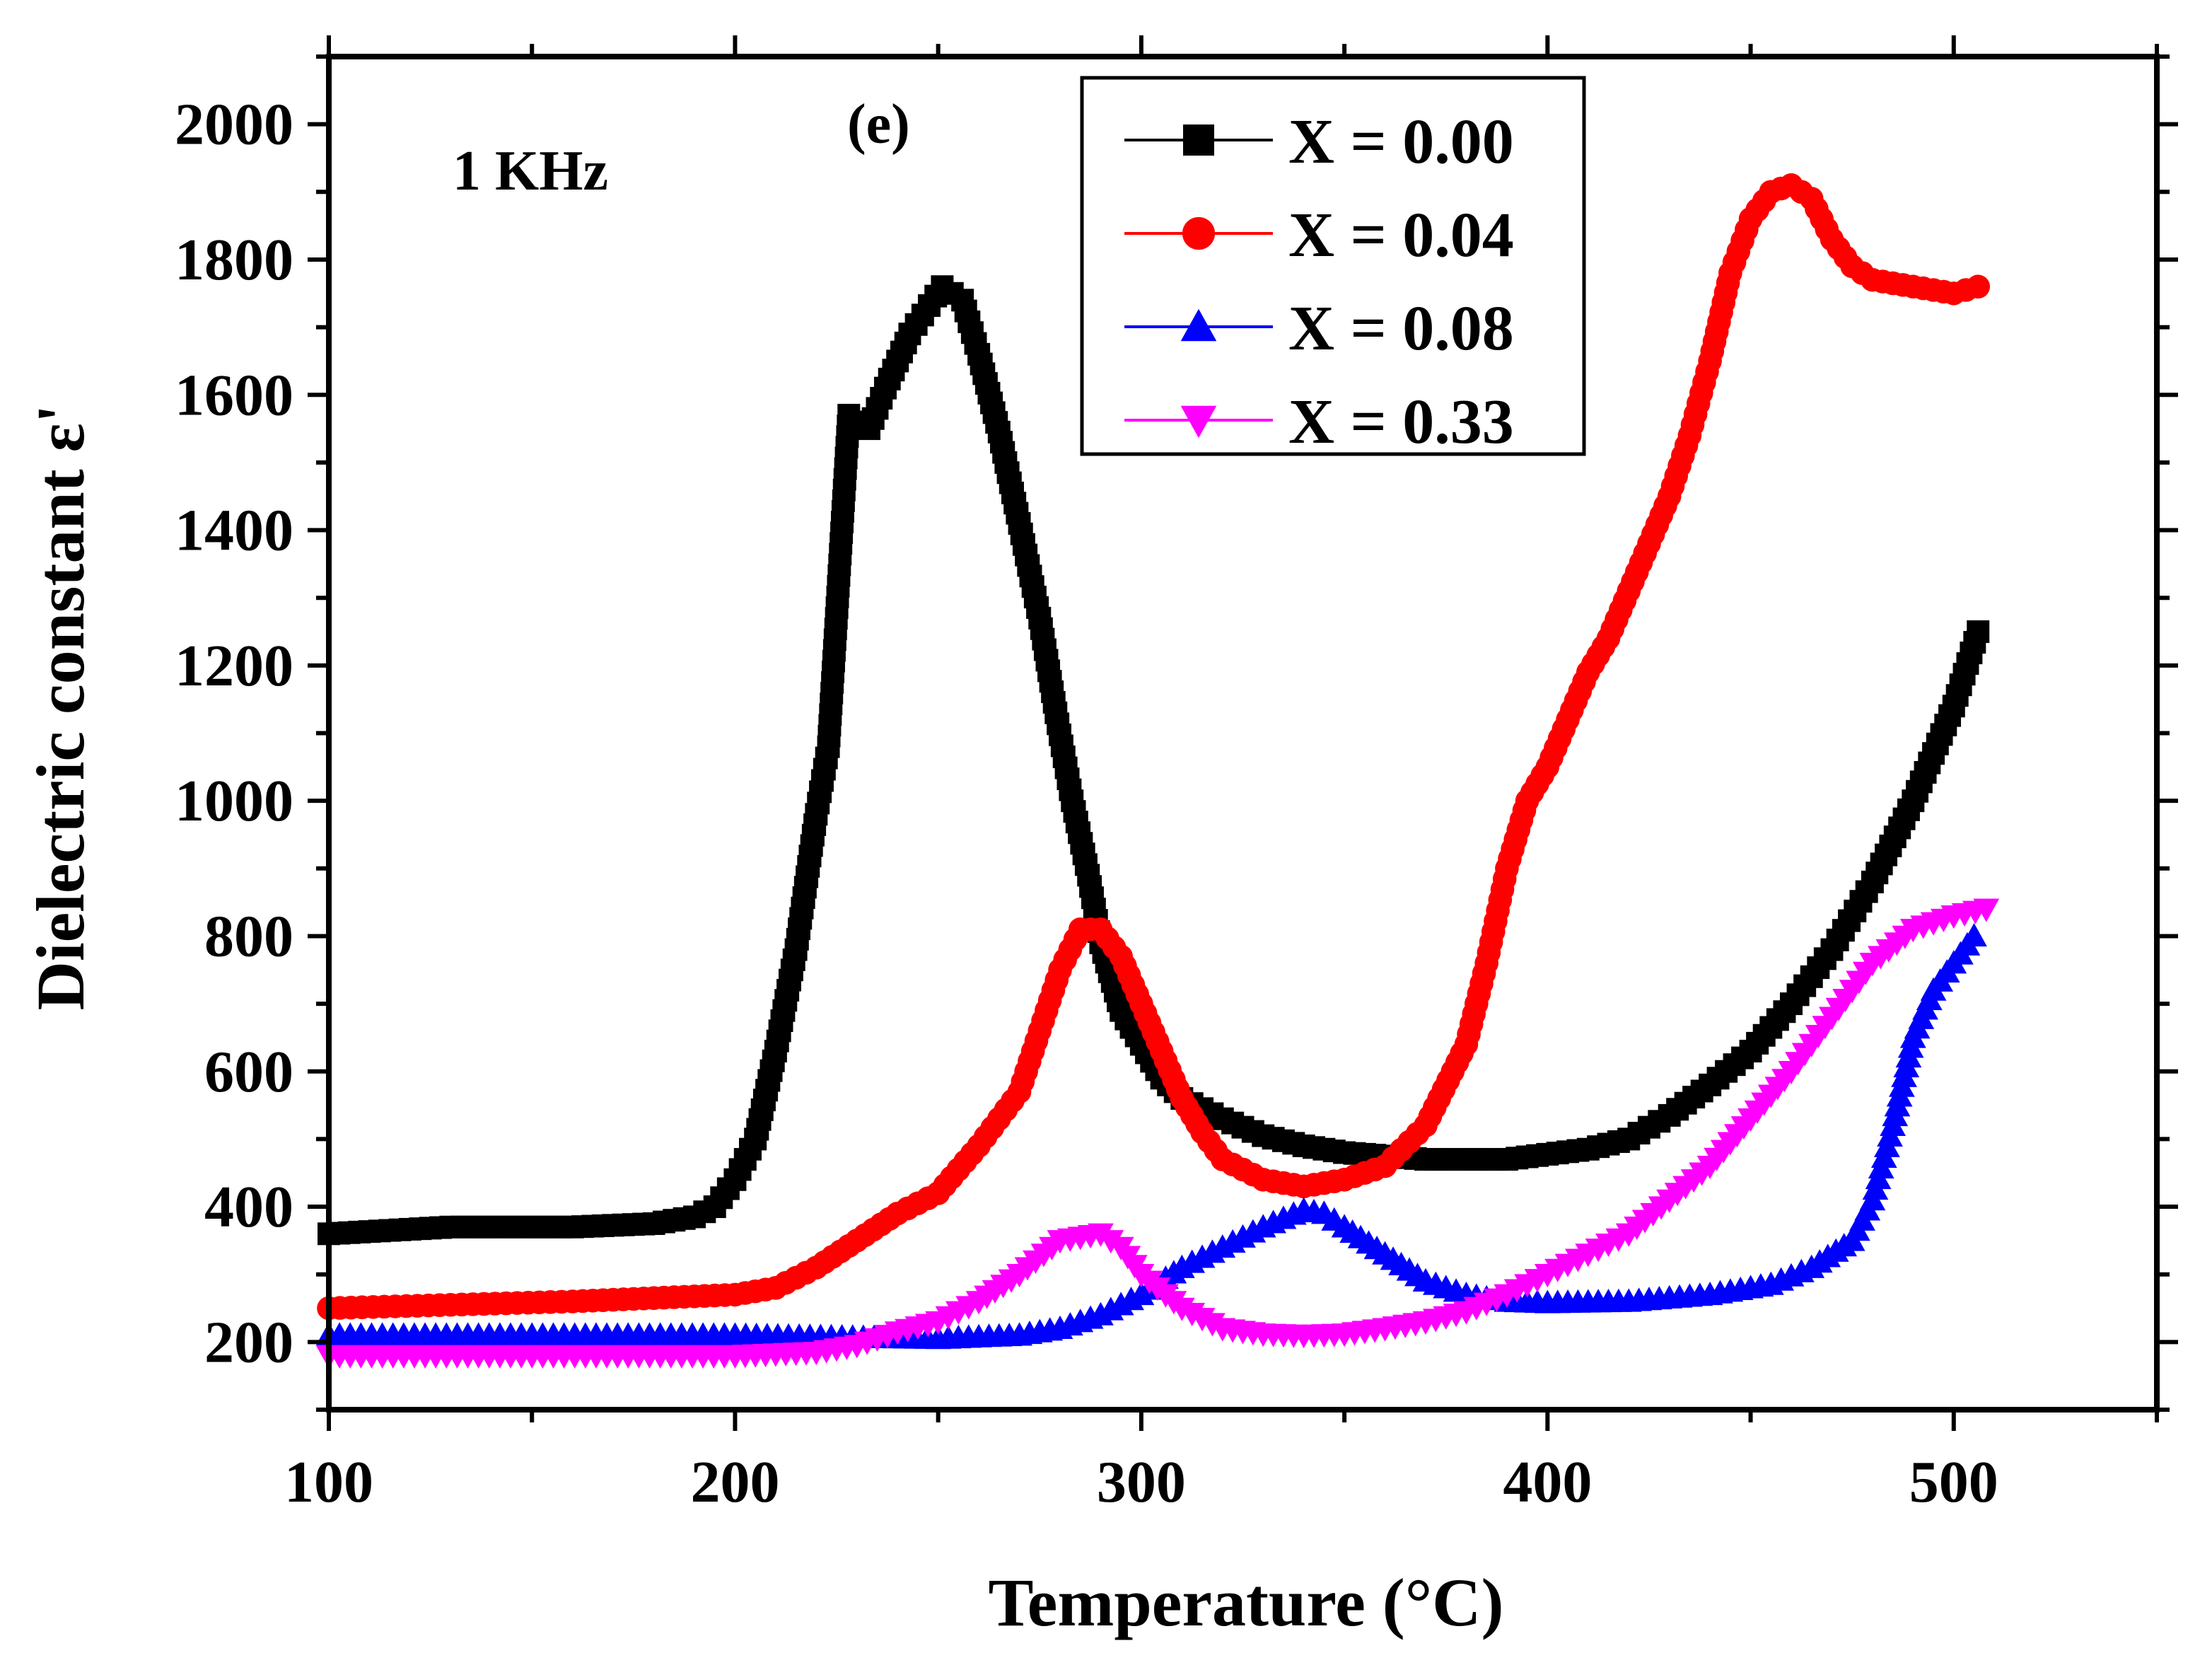 This screenshot has height=1653, width=2212. What do you see at coordinates (328, 1482) in the screenshot?
I see `x-tick-label: 100` at bounding box center [328, 1482].